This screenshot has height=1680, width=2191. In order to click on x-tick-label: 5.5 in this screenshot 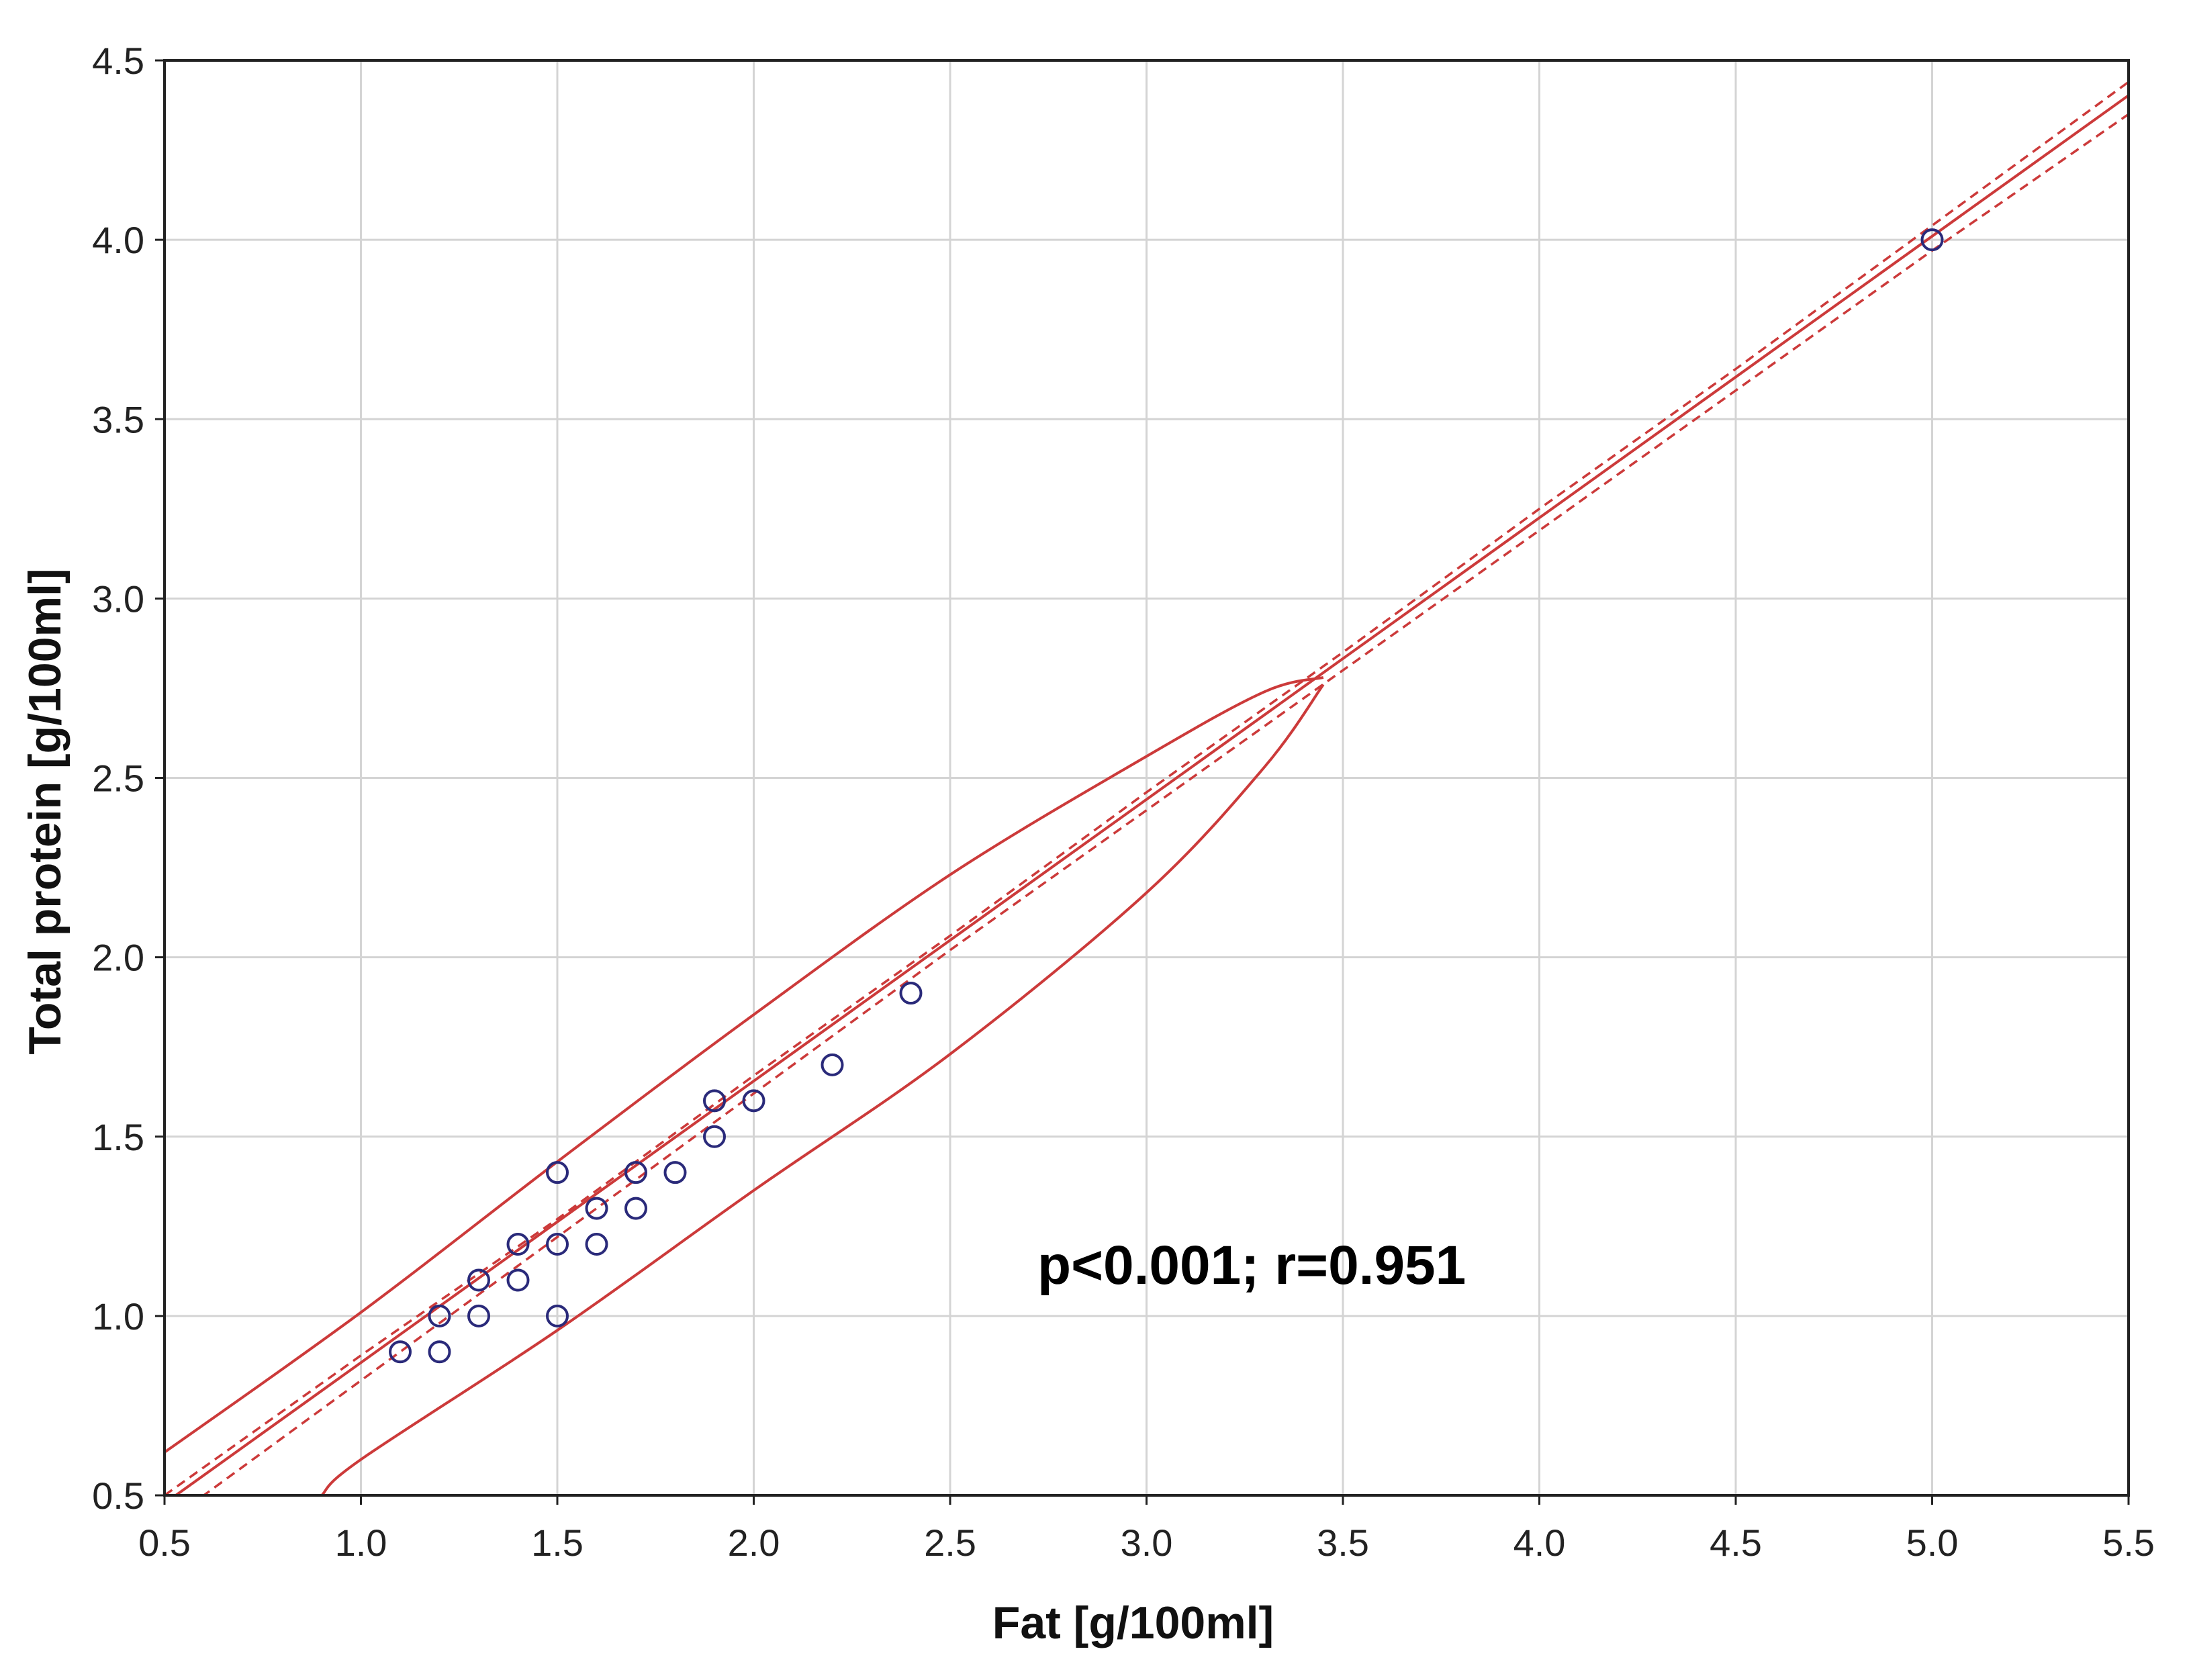, I will do `click(2129, 1543)`.